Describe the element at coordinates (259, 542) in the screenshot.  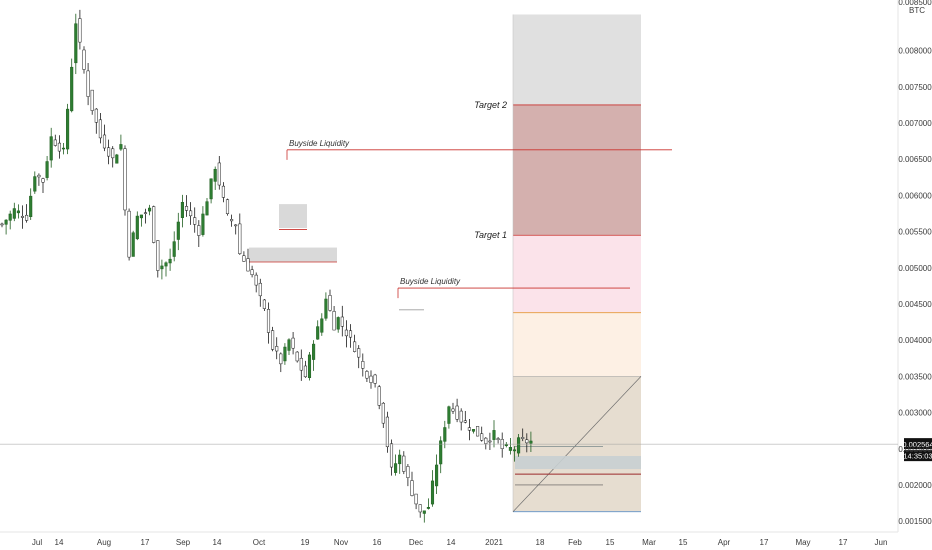
I see `x-tick-label: Oct` at that location.